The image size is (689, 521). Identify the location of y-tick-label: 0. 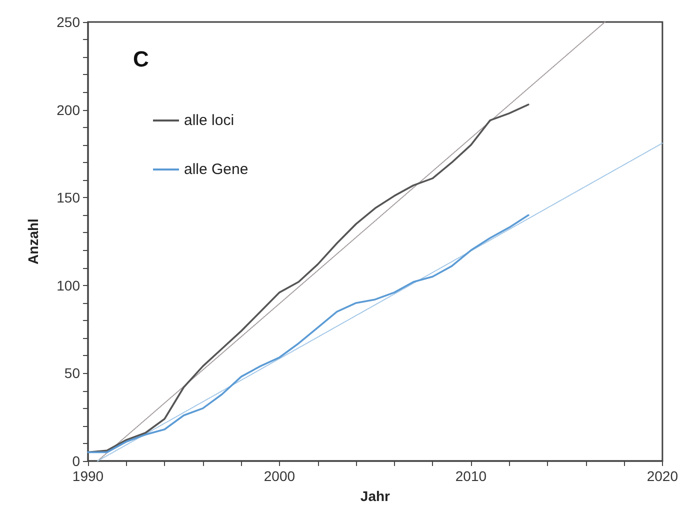
(76, 461).